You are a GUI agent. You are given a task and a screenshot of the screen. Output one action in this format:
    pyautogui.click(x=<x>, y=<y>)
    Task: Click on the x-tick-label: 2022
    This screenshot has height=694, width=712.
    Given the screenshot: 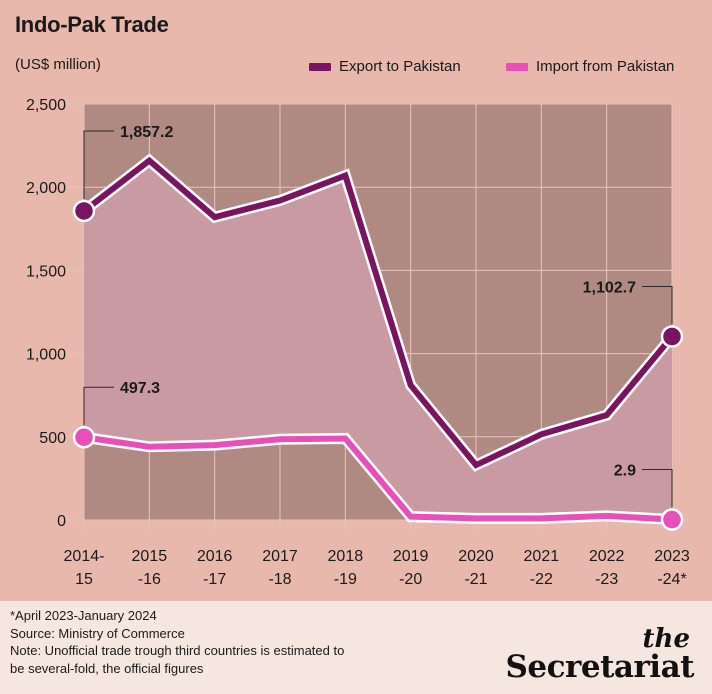 What is the action you would take?
    pyautogui.click(x=607, y=556)
    